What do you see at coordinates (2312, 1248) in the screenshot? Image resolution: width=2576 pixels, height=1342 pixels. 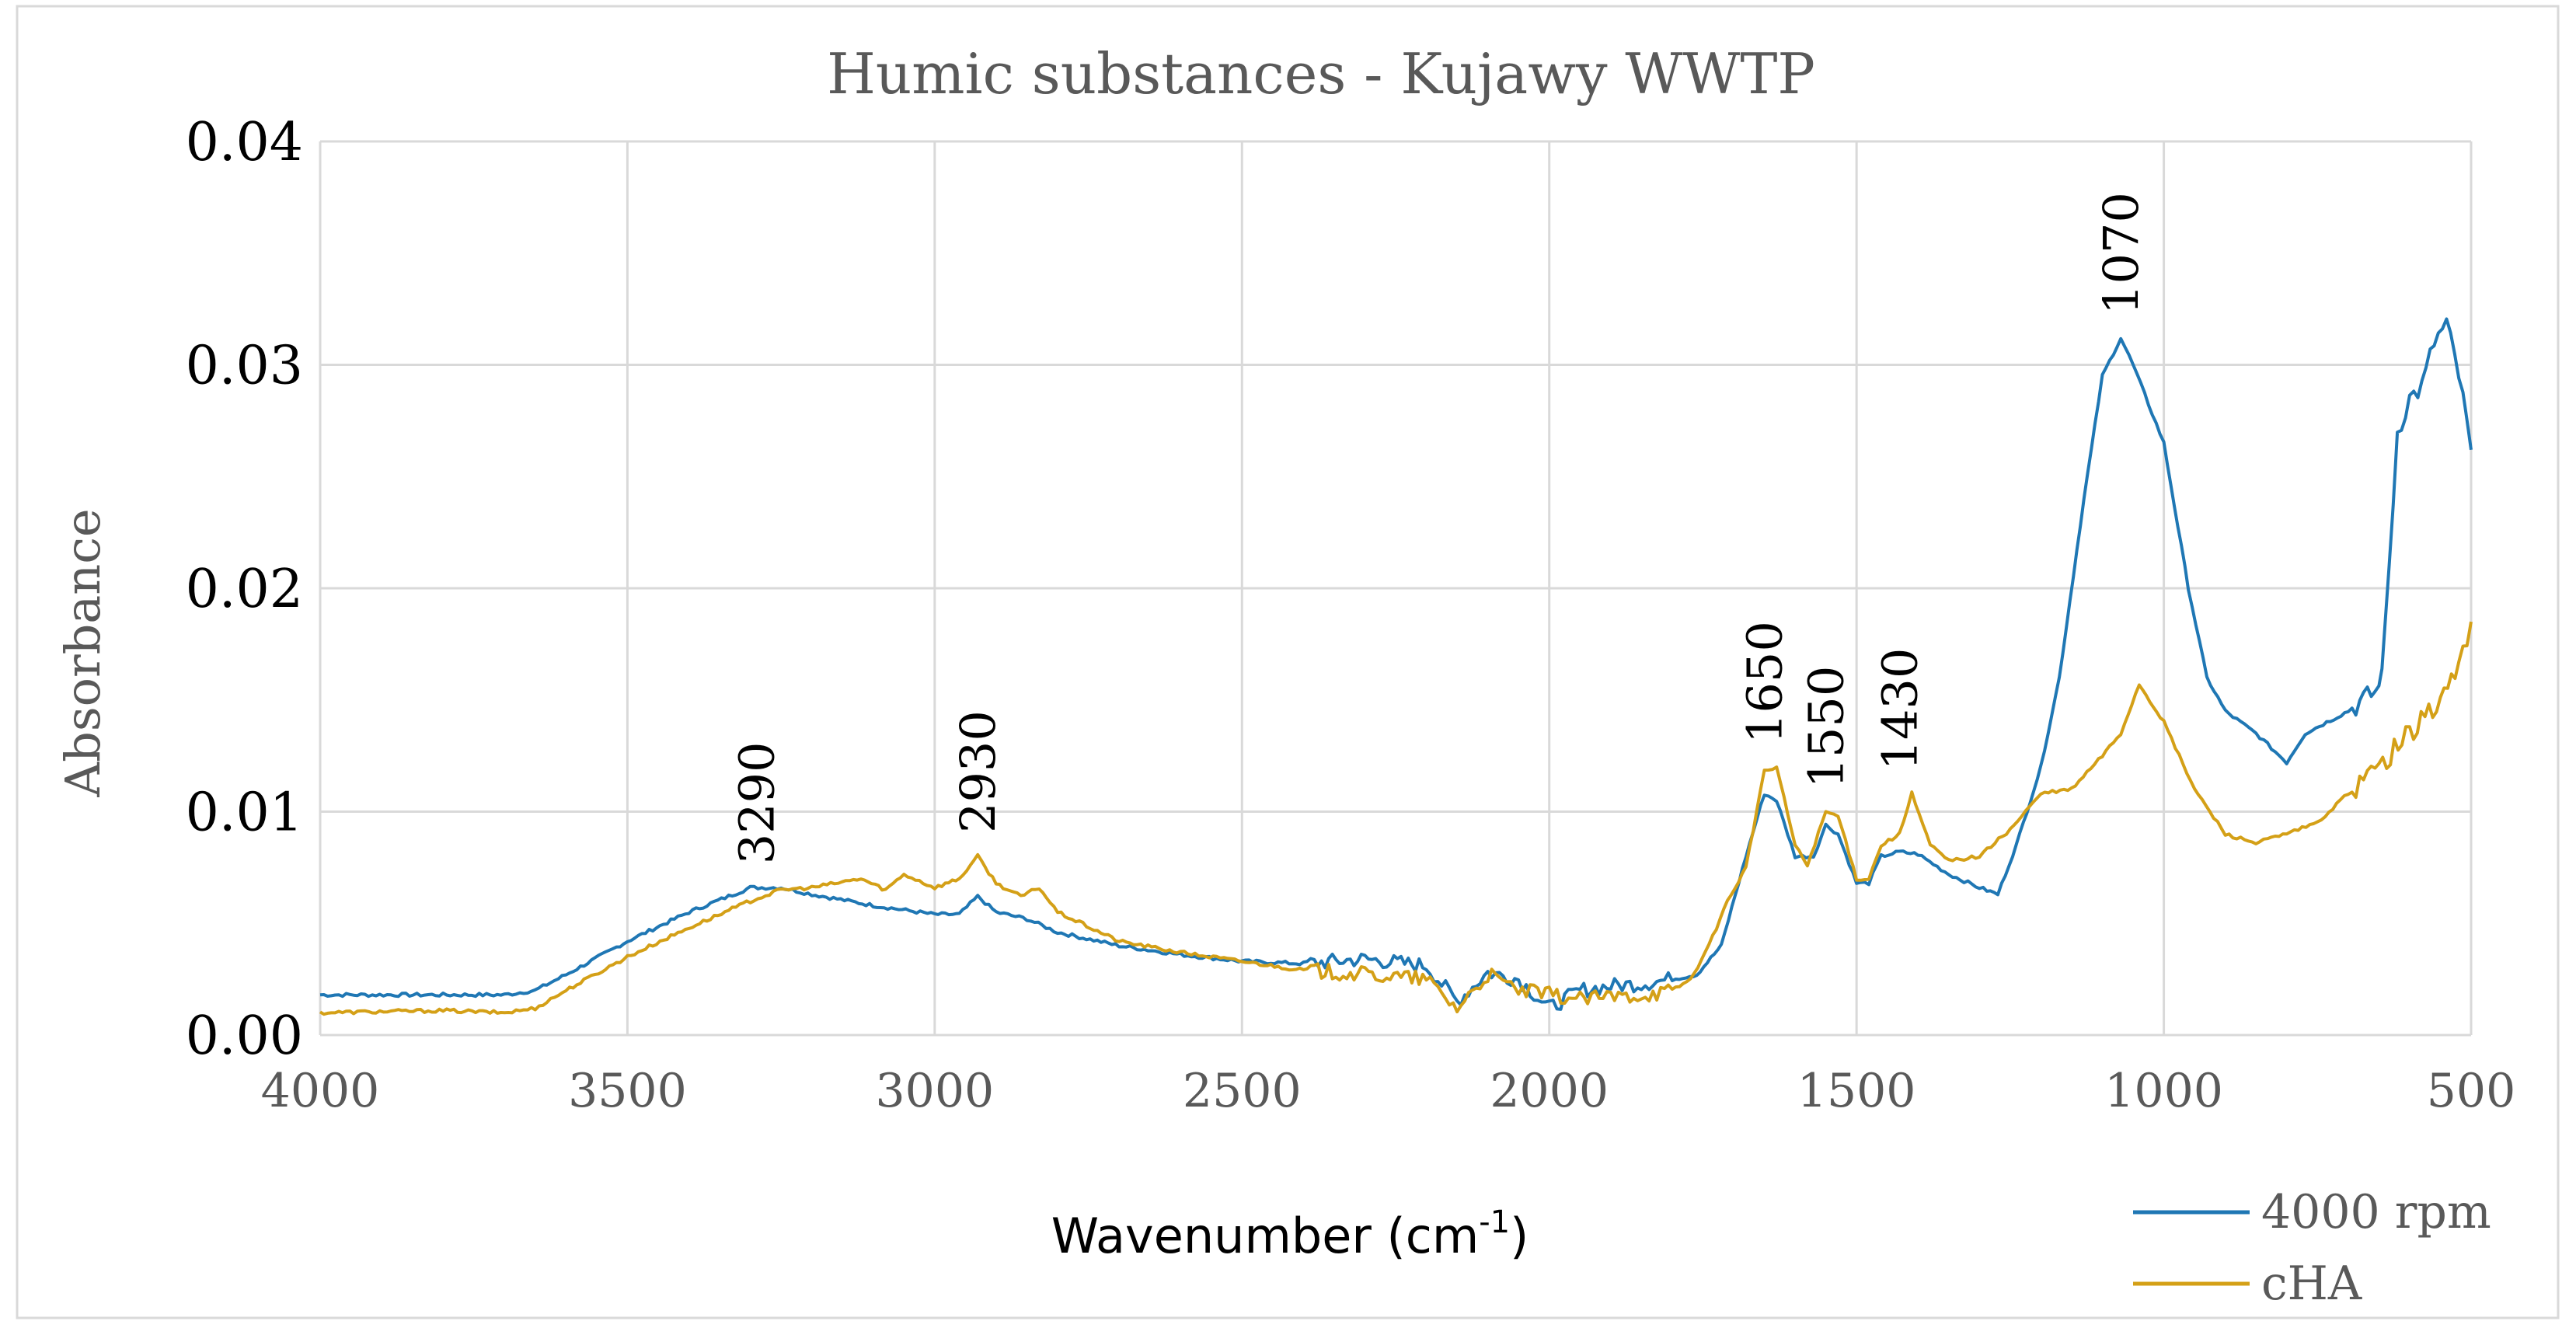 I see `legend: 4000 rpm cHA` at bounding box center [2312, 1248].